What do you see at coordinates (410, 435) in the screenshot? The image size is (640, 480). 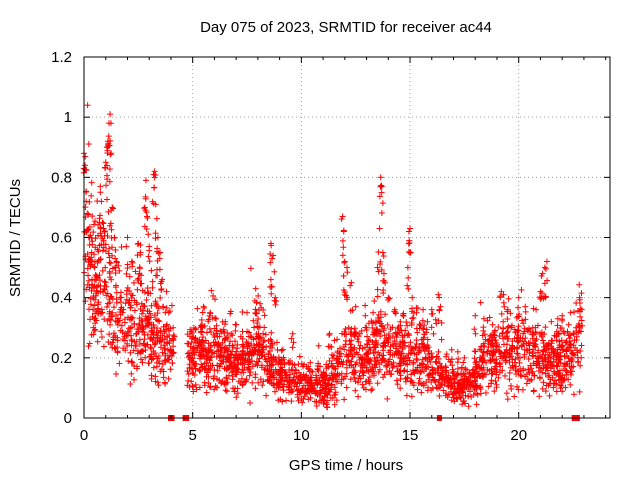 I see `x-tick-label: 15` at bounding box center [410, 435].